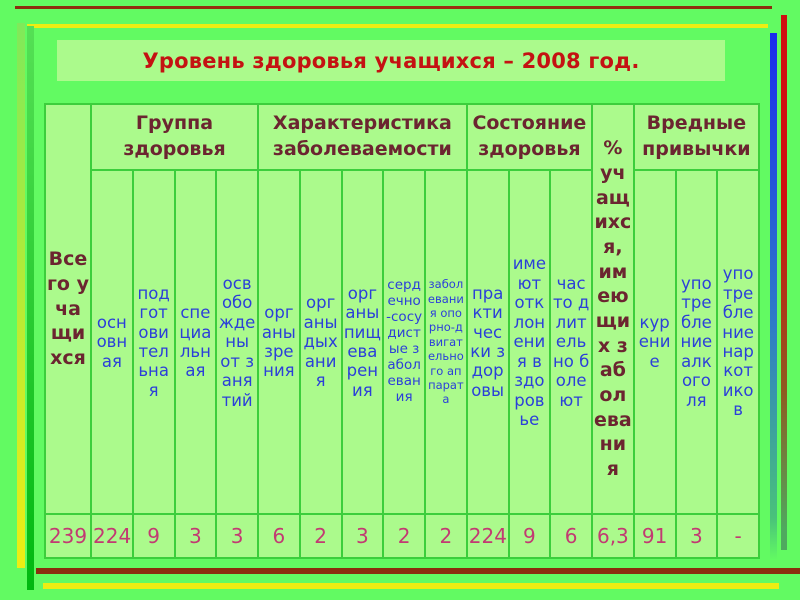 This screenshot has width=800, height=600. What do you see at coordinates (195, 342) in the screenshot?
I see `column-header: специальная` at bounding box center [195, 342].